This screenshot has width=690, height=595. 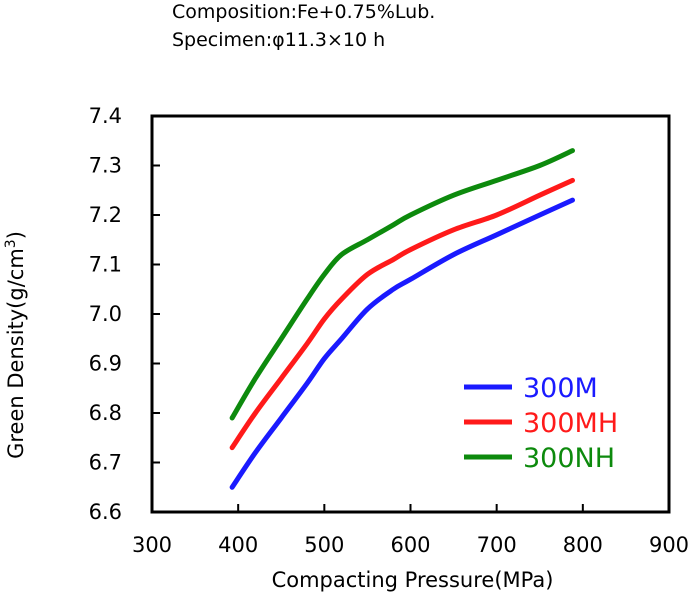 I want to click on y-axis-title: Green Density(g/cm3), so click(x=15, y=345).